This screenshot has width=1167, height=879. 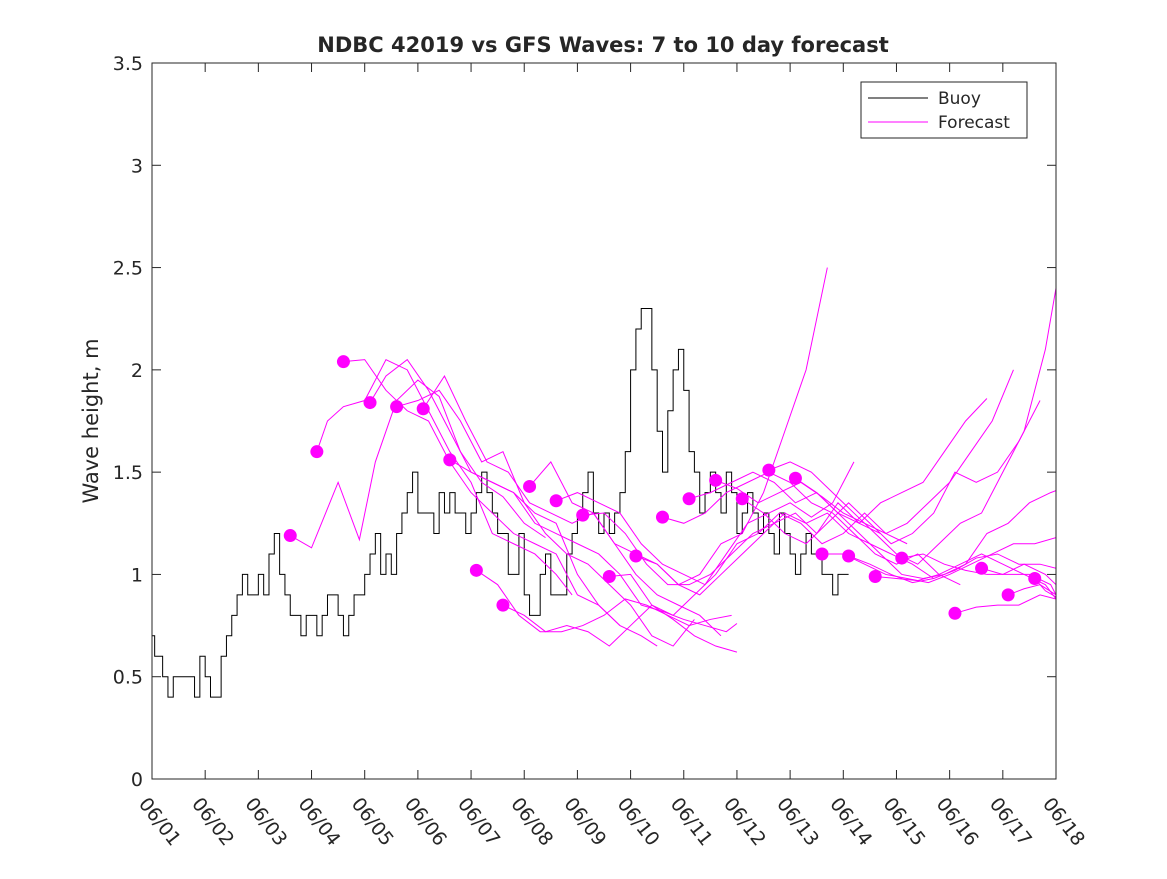 What do you see at coordinates (91, 420) in the screenshot?
I see `y-axis-label: Wave height, m` at bounding box center [91, 420].